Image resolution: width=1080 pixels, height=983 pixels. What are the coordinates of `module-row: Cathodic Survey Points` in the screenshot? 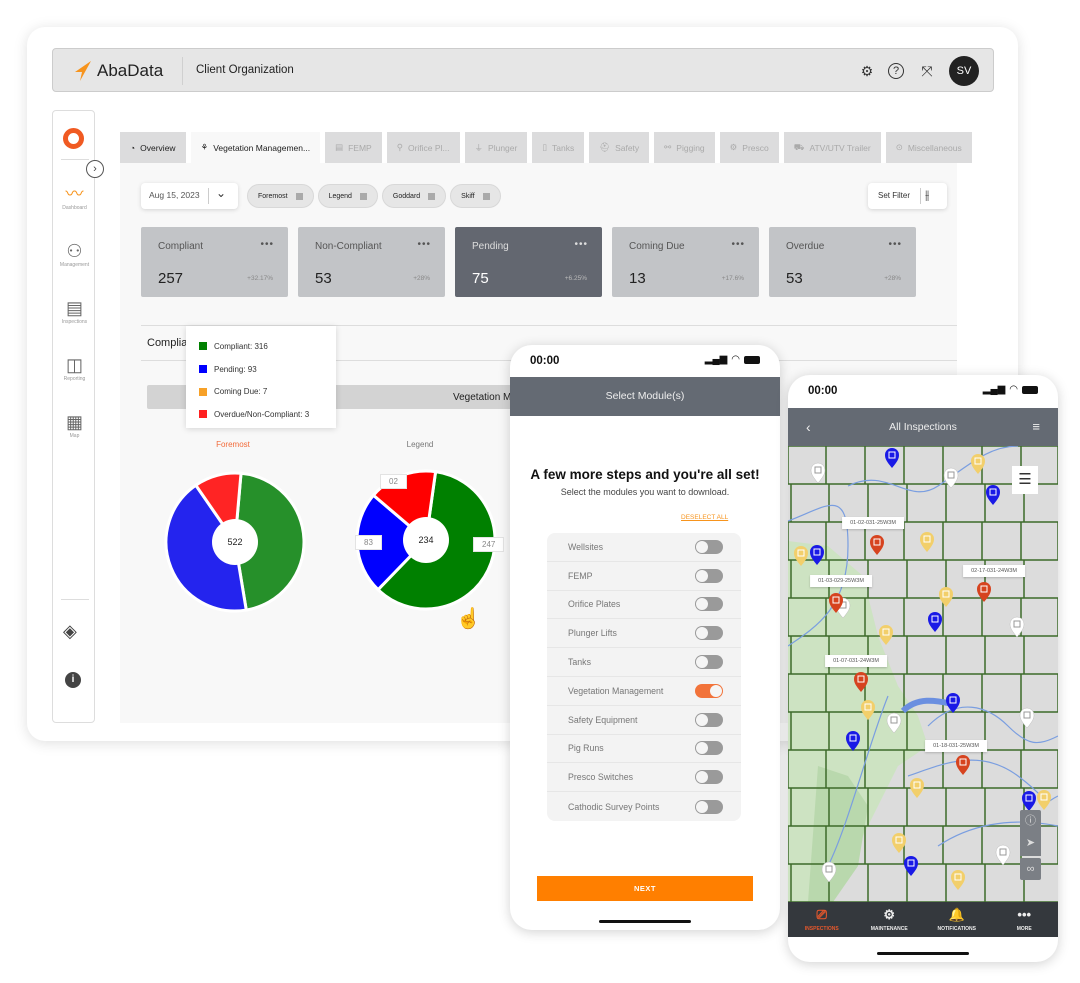 It's located at (644, 806).